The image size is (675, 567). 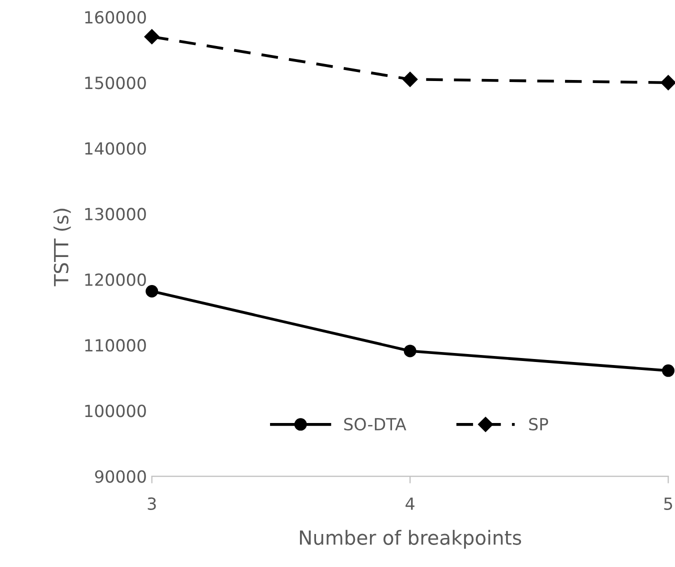 What do you see at coordinates (410, 504) in the screenshot?
I see `x-tick-label: 4` at bounding box center [410, 504].